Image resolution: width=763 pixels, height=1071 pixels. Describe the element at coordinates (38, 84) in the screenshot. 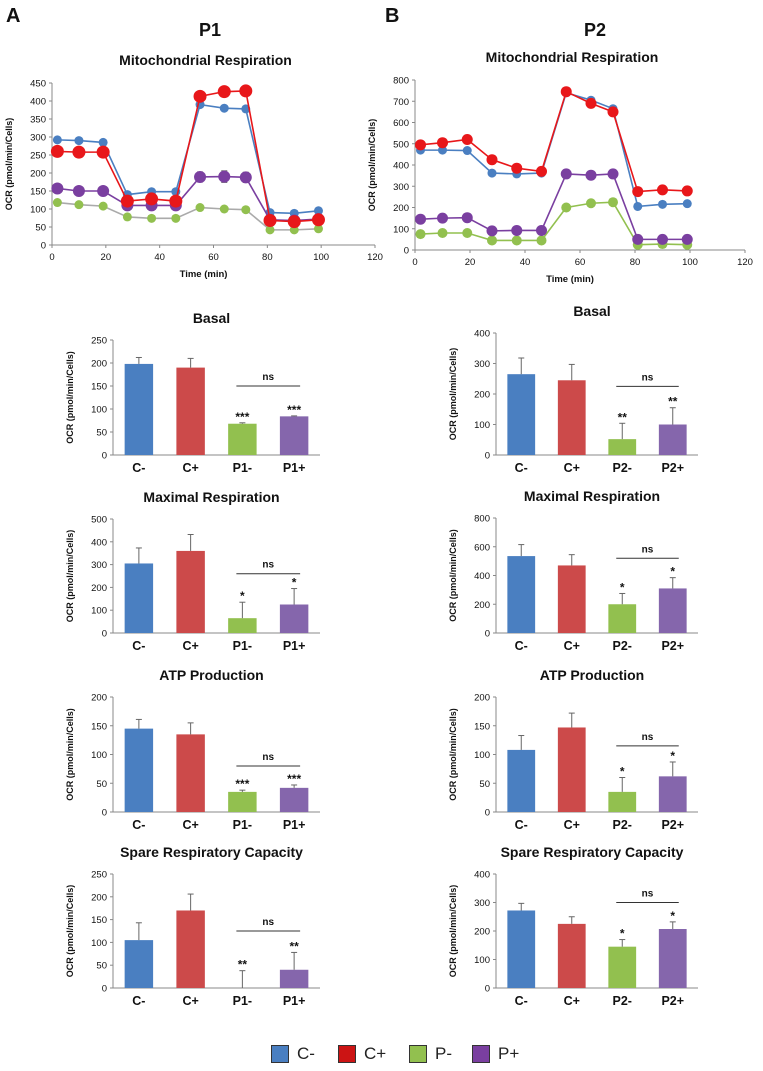

I see `y-tick-label: 450` at that location.